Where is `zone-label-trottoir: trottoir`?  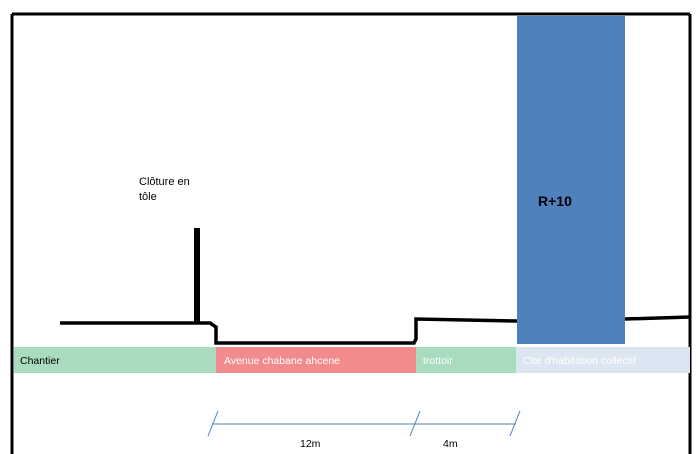 zone-label-trottoir: trottoir is located at coordinates (438, 361).